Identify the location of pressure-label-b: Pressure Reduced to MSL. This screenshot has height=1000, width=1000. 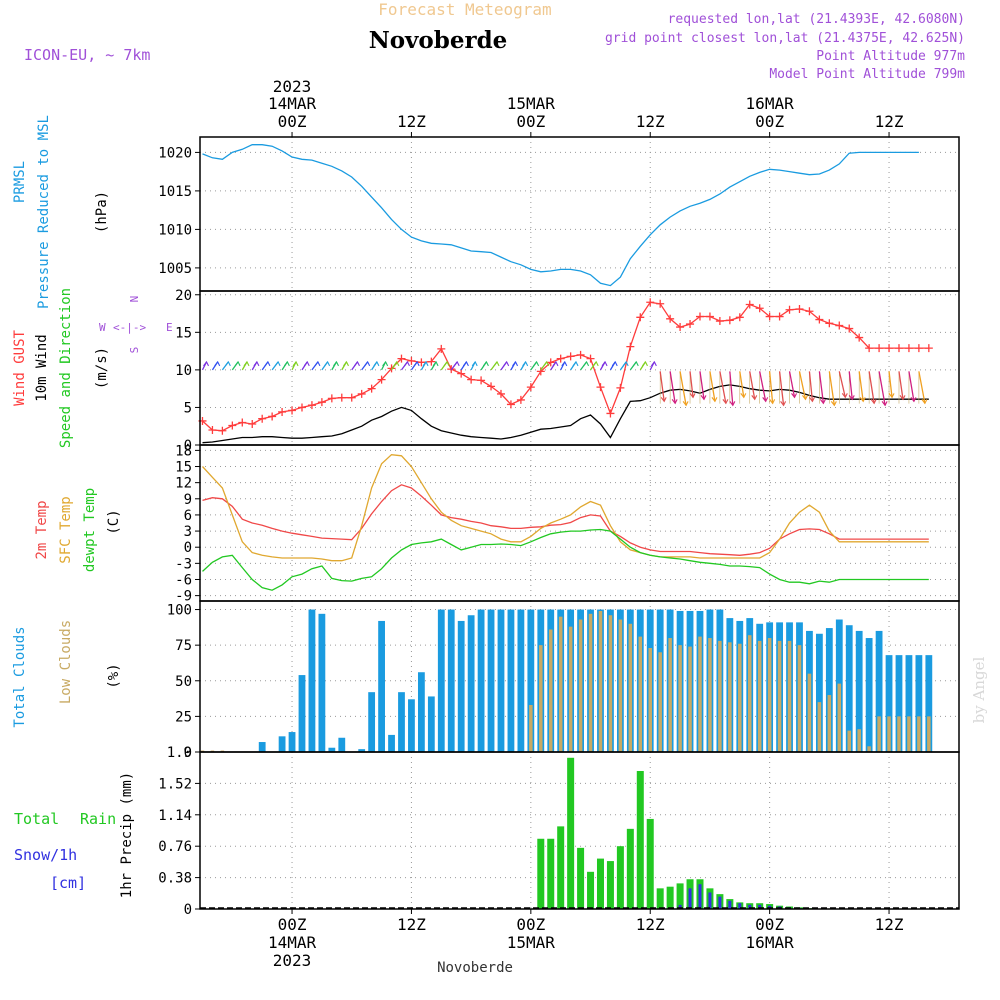
(44, 212).